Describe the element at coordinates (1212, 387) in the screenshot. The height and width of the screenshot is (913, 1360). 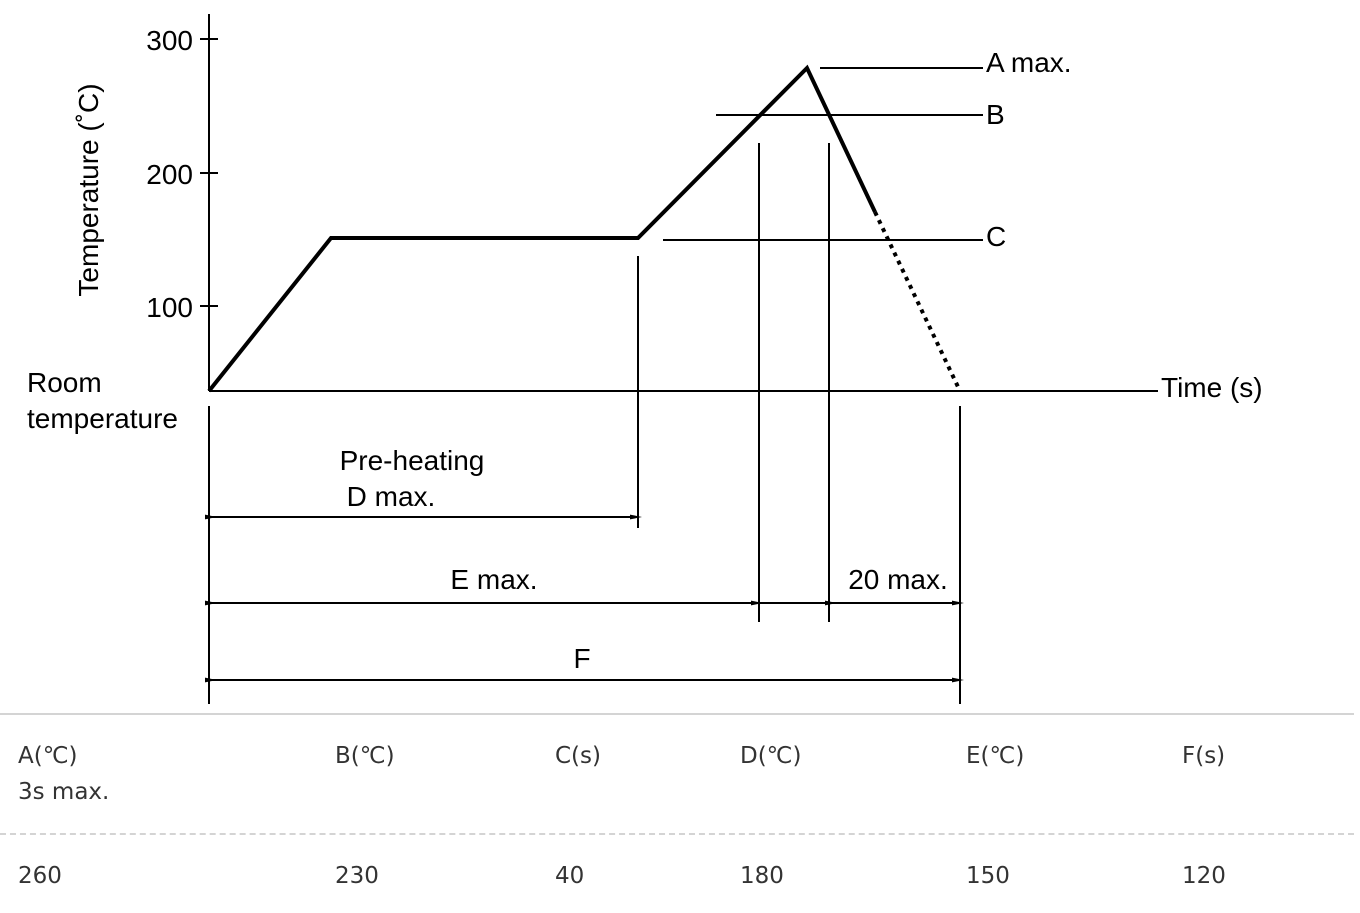
I see `time-axis-label: Time (s)` at that location.